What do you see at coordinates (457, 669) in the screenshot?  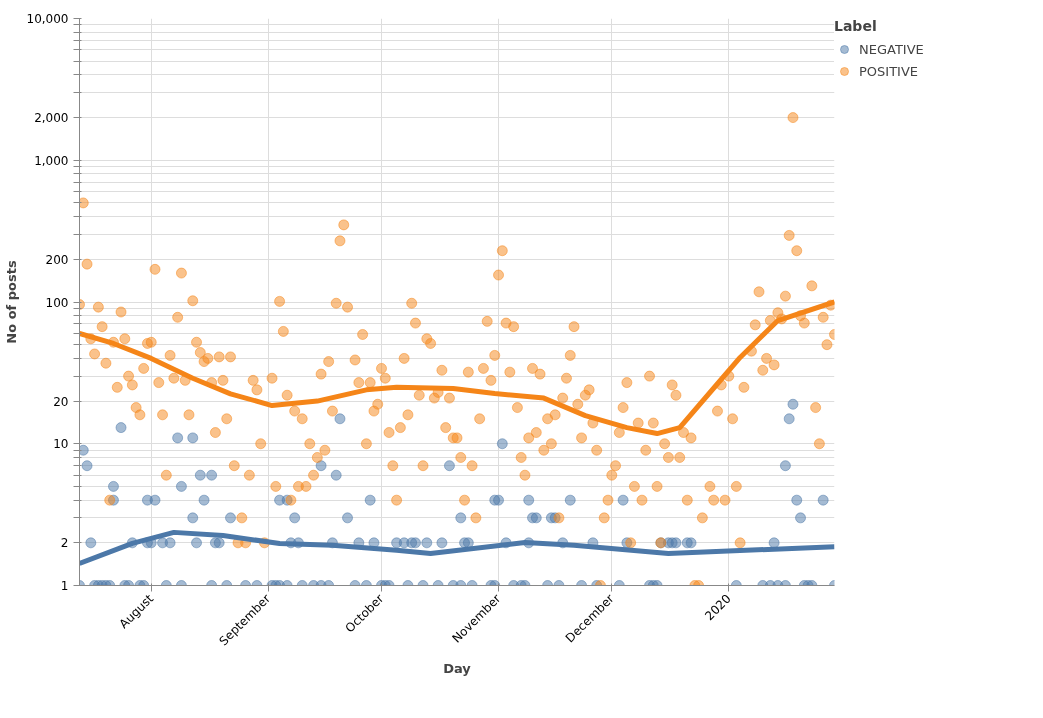 I see `x-axis-title: Day` at bounding box center [457, 669].